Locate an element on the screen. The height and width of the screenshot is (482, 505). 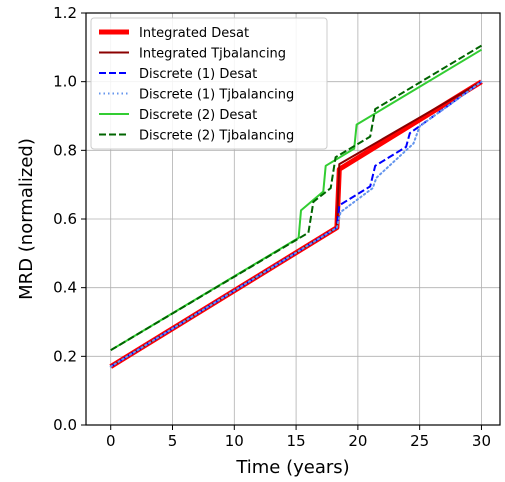
legend-label: Integrated Desat is located at coordinates (194, 33).